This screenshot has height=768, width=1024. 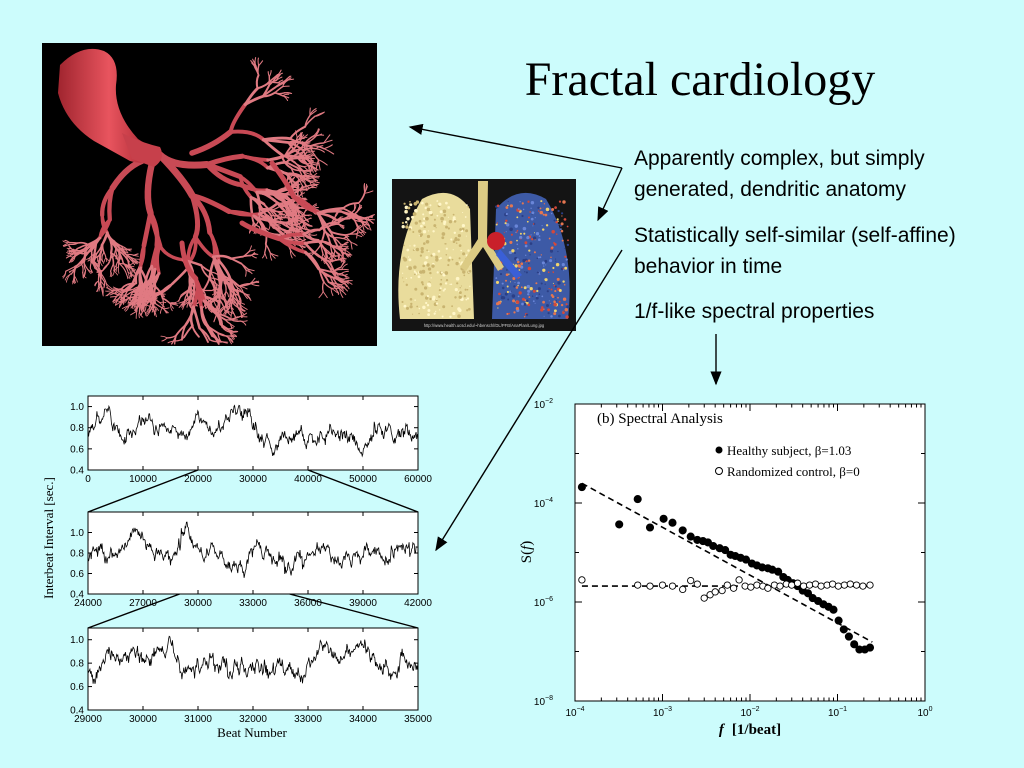 What do you see at coordinates (363, 603) in the screenshot?
I see `ts-x-tick-label: 39000` at bounding box center [363, 603].